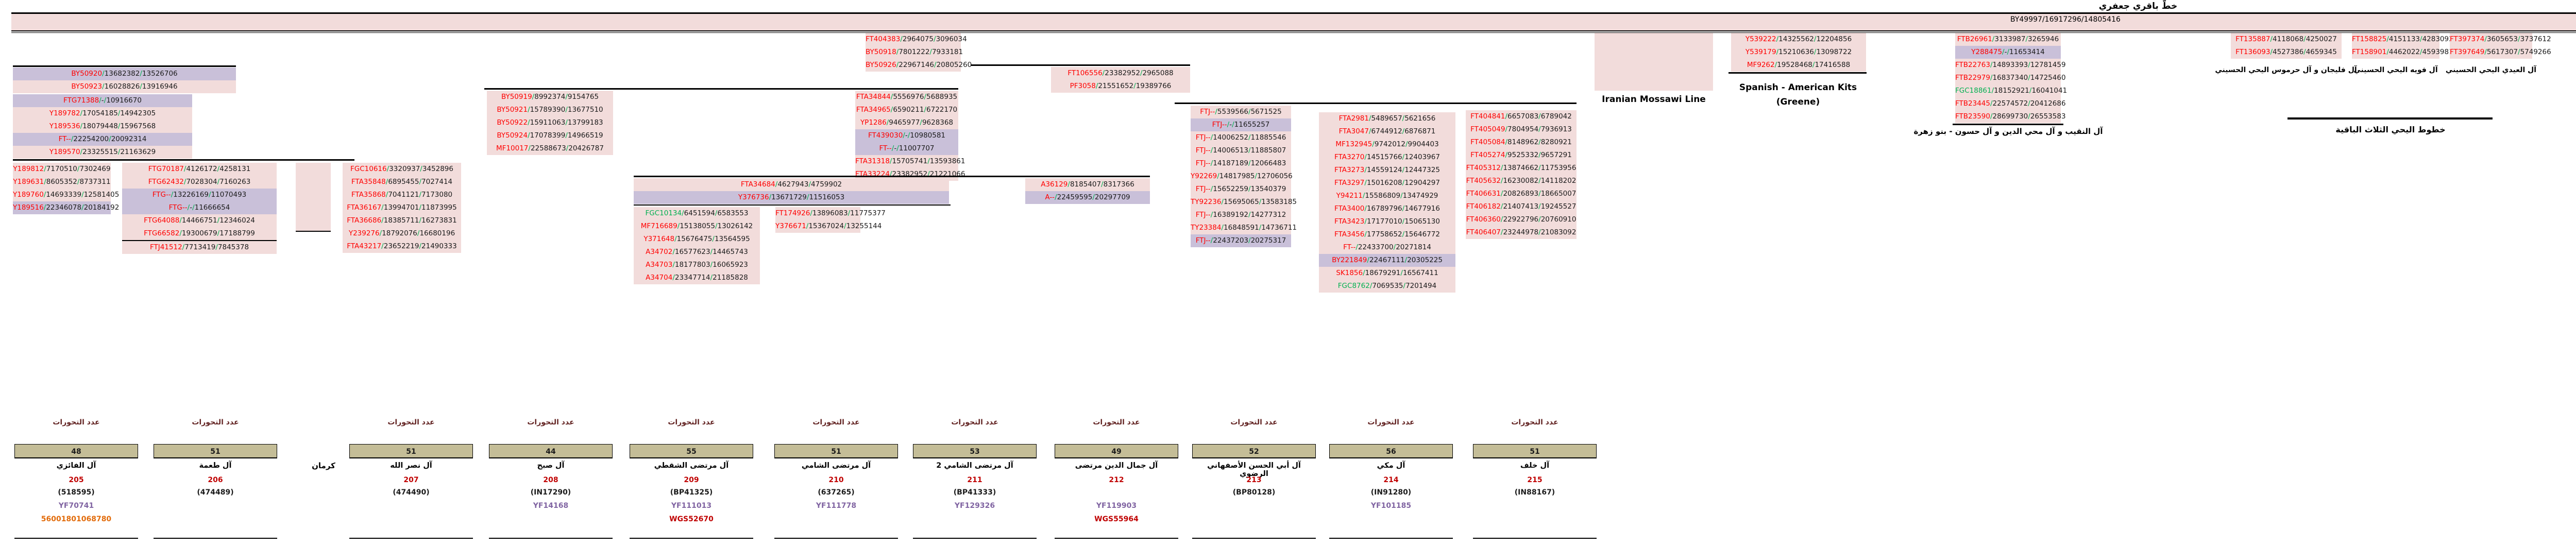 Image resolution: width=2576 pixels, height=546 pixels. I want to click on snp-row: BY221849/22467111/20305225, so click(1387, 260).